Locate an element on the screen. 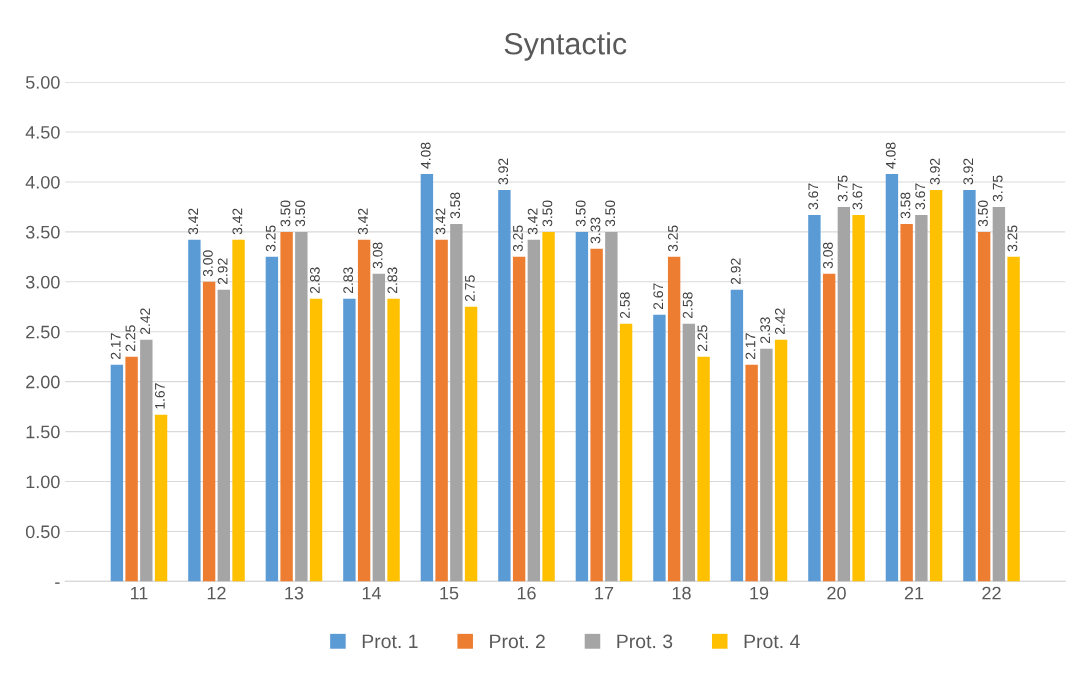 The height and width of the screenshot is (684, 1087). x-tick-label: 12 is located at coordinates (216, 593).